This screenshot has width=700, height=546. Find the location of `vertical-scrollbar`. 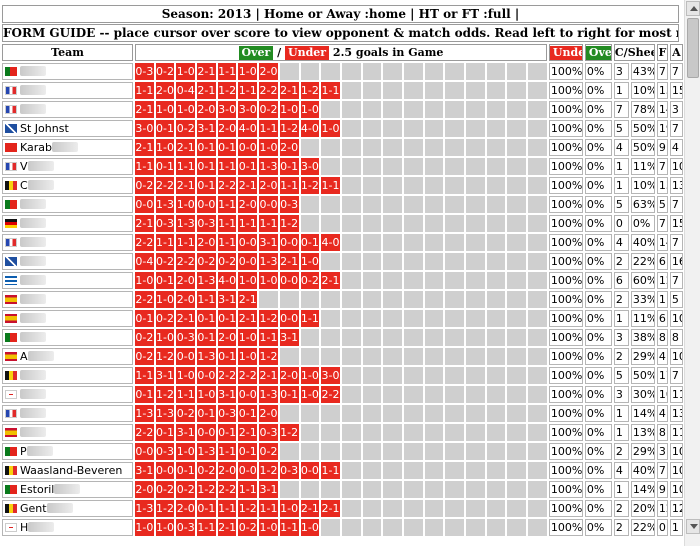

vertical-scrollbar is located at coordinates (692, 273).